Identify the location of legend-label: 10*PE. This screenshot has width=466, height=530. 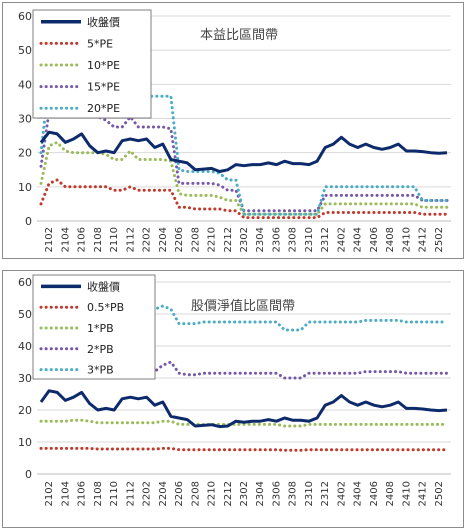
(103, 65).